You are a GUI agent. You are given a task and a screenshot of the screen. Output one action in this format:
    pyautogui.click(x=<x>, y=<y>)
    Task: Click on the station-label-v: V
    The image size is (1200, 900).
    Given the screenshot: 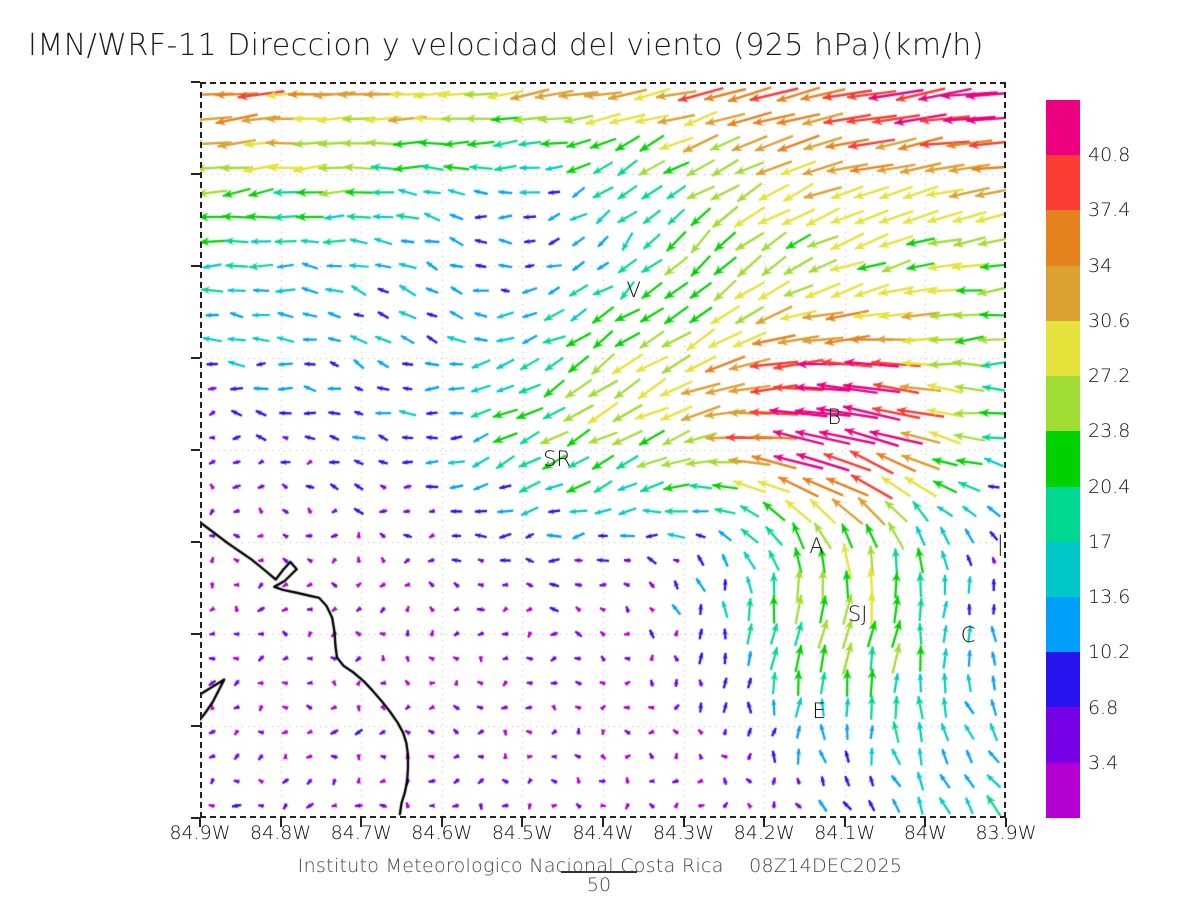 What is the action you would take?
    pyautogui.click(x=633, y=289)
    